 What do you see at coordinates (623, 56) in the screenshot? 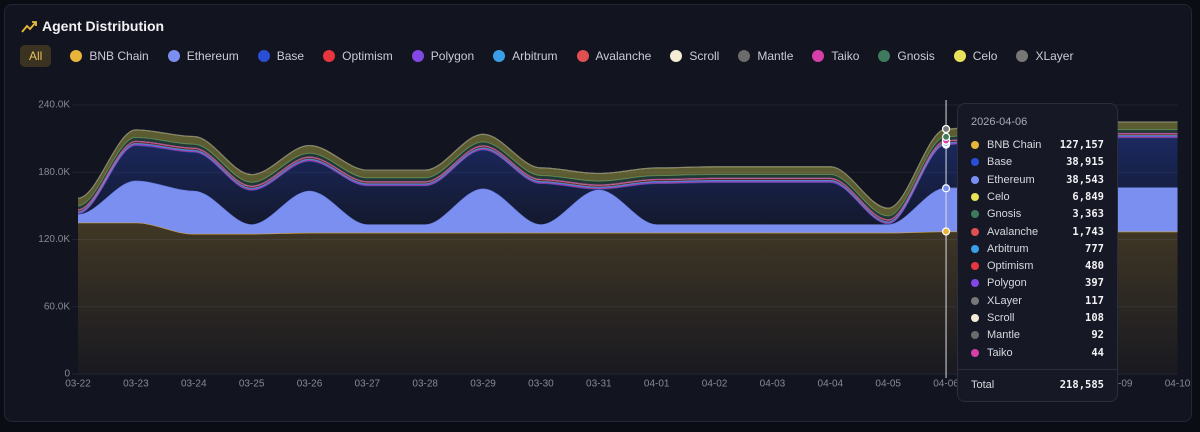
I see `filter-label: Avalanche` at bounding box center [623, 56].